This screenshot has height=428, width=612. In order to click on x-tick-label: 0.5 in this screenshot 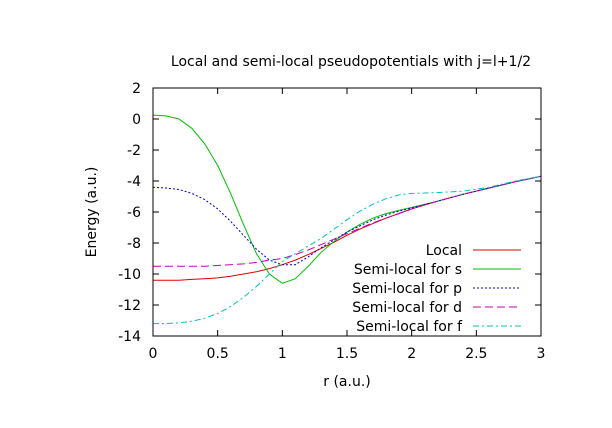, I will do `click(218, 354)`.